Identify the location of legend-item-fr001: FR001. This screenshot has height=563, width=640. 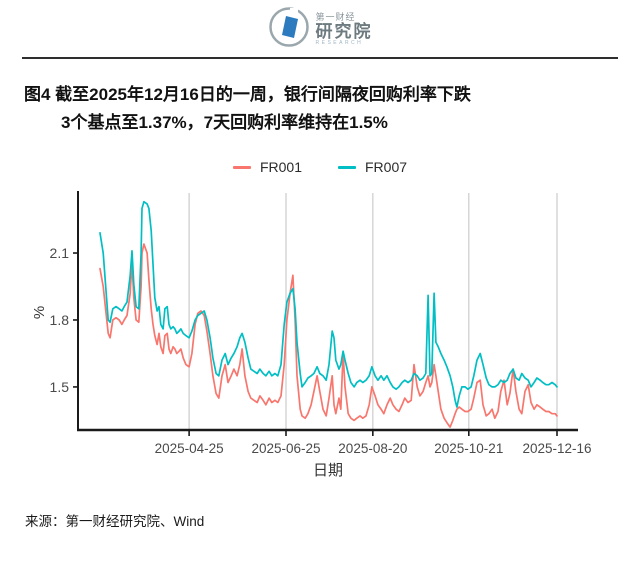
(267, 167).